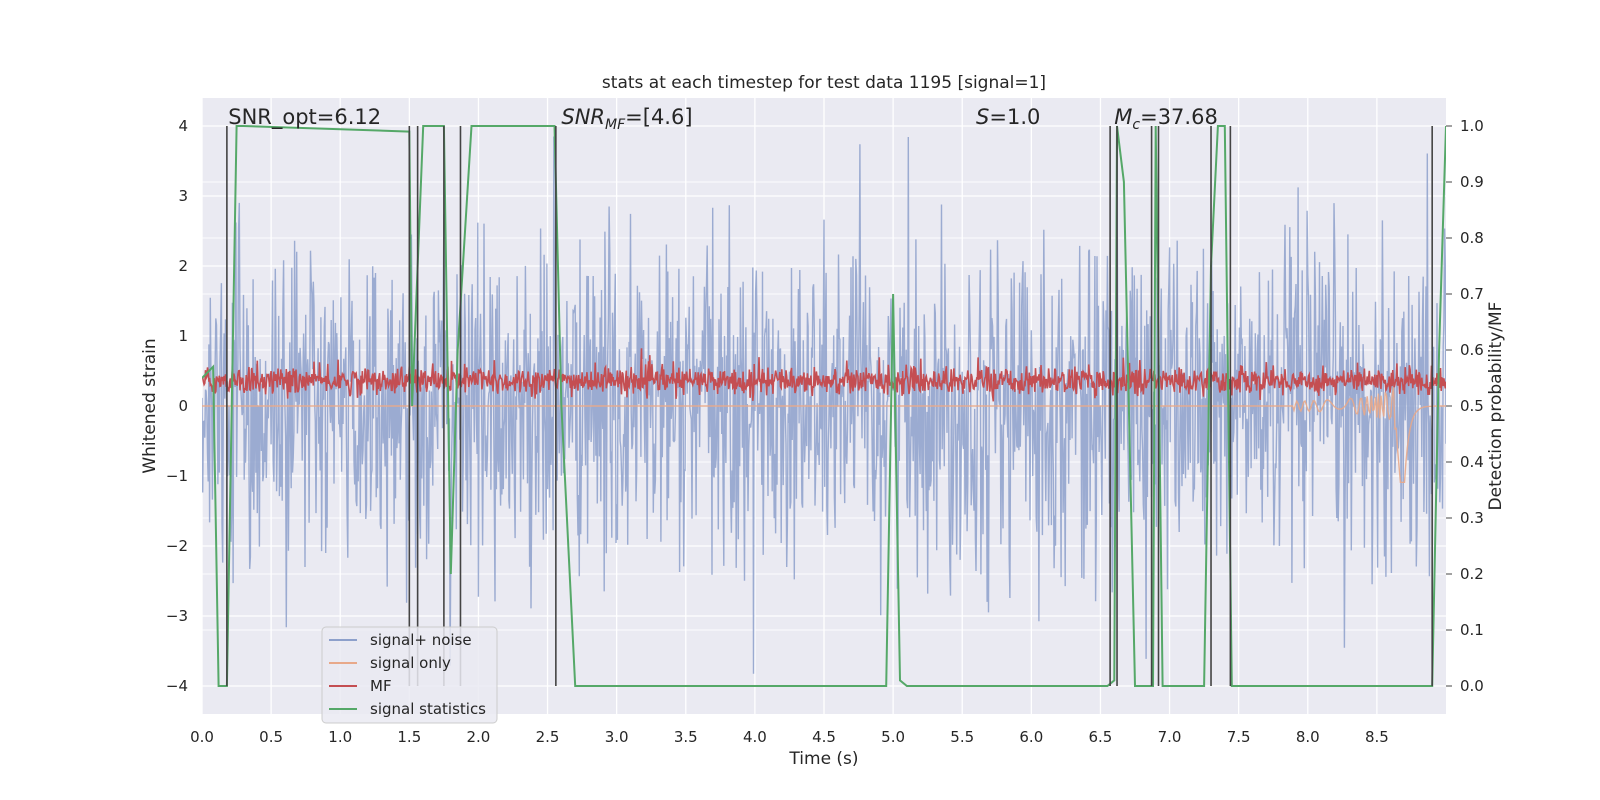  Describe the element at coordinates (1472, 294) in the screenshot. I see `y-tick-label-right: 0.7` at that location.